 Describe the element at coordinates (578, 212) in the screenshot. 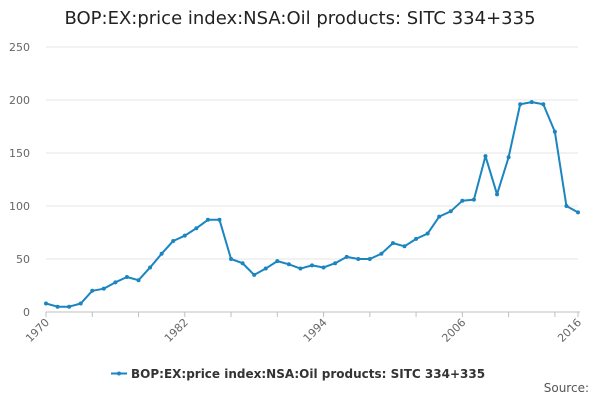

I see `data-point-2016` at that location.